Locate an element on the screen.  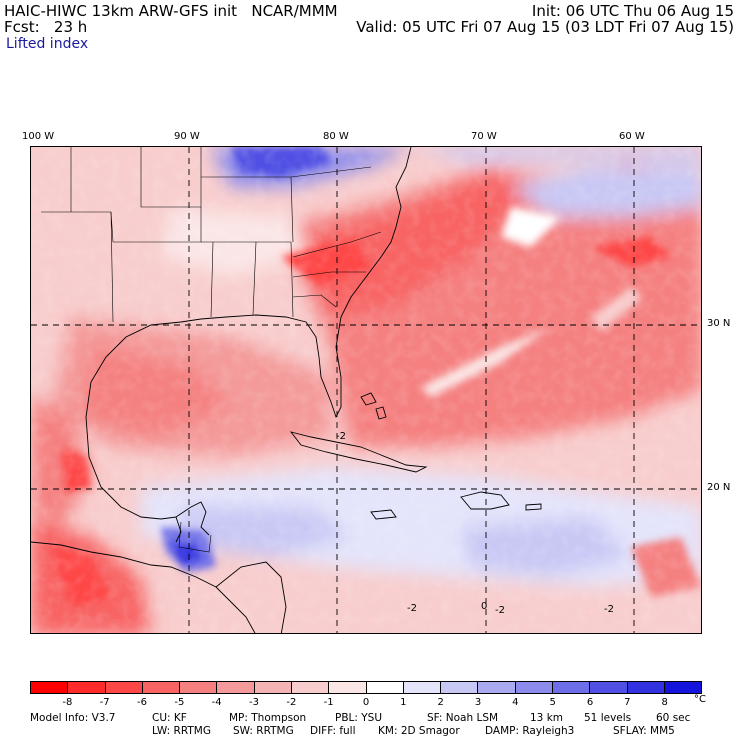
colorbar-tick-label: 8 is located at coordinates (664, 702).